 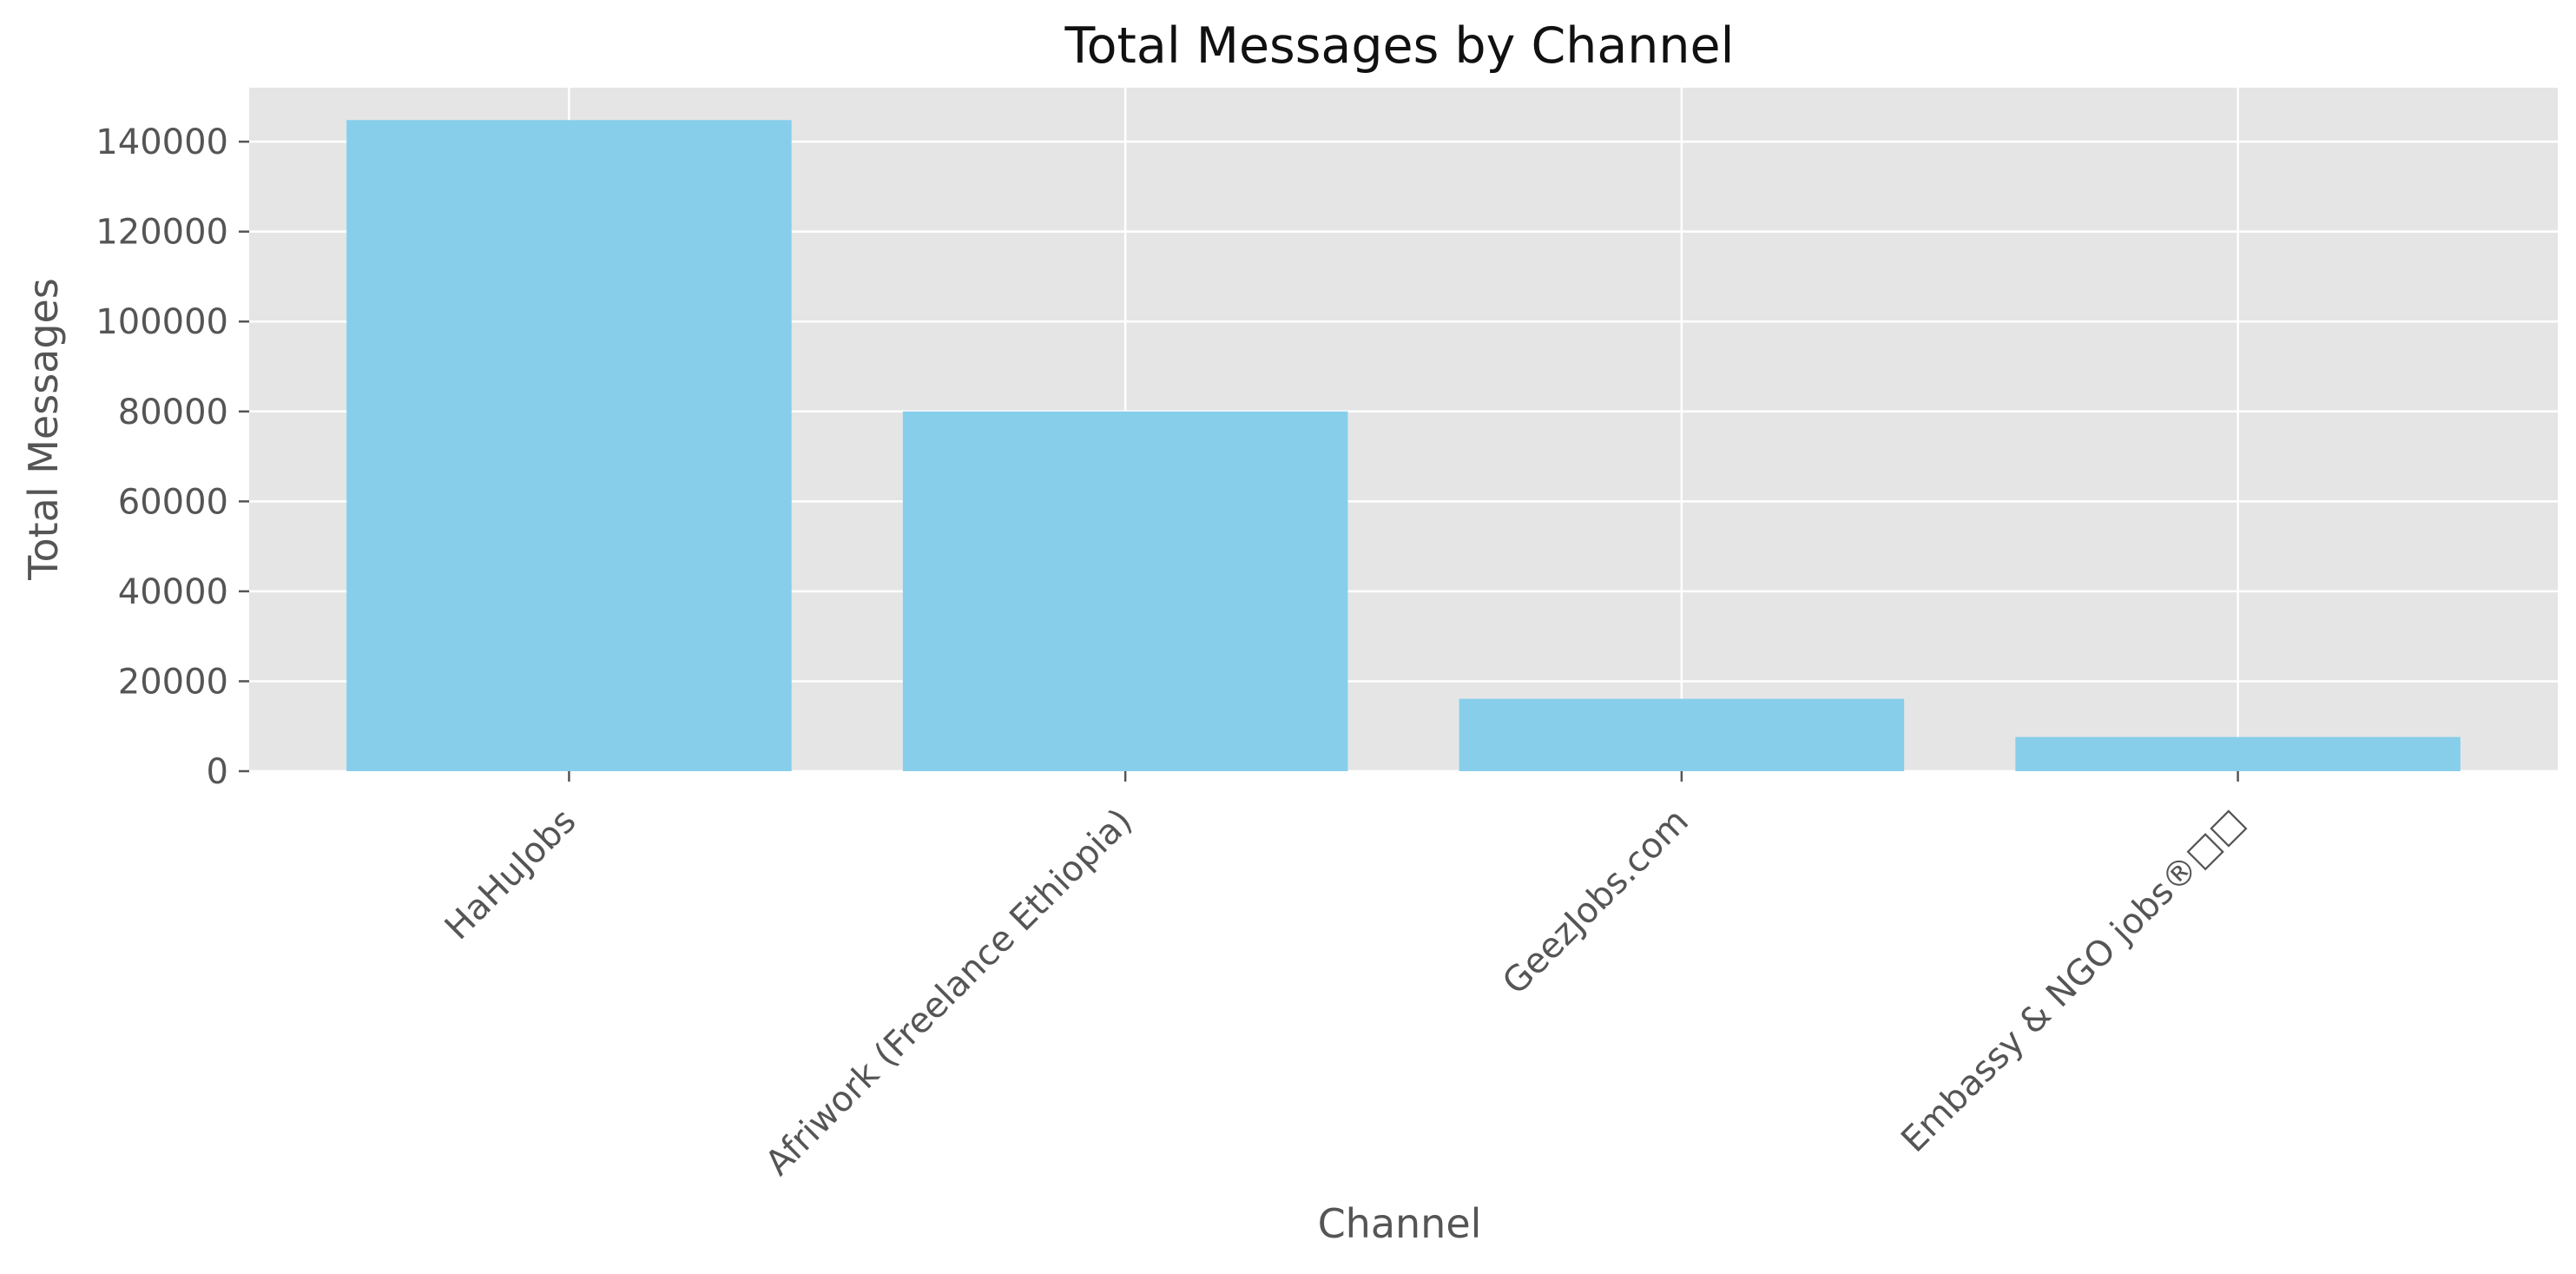 I want to click on y-axis-label: Total Messages, so click(x=43, y=429).